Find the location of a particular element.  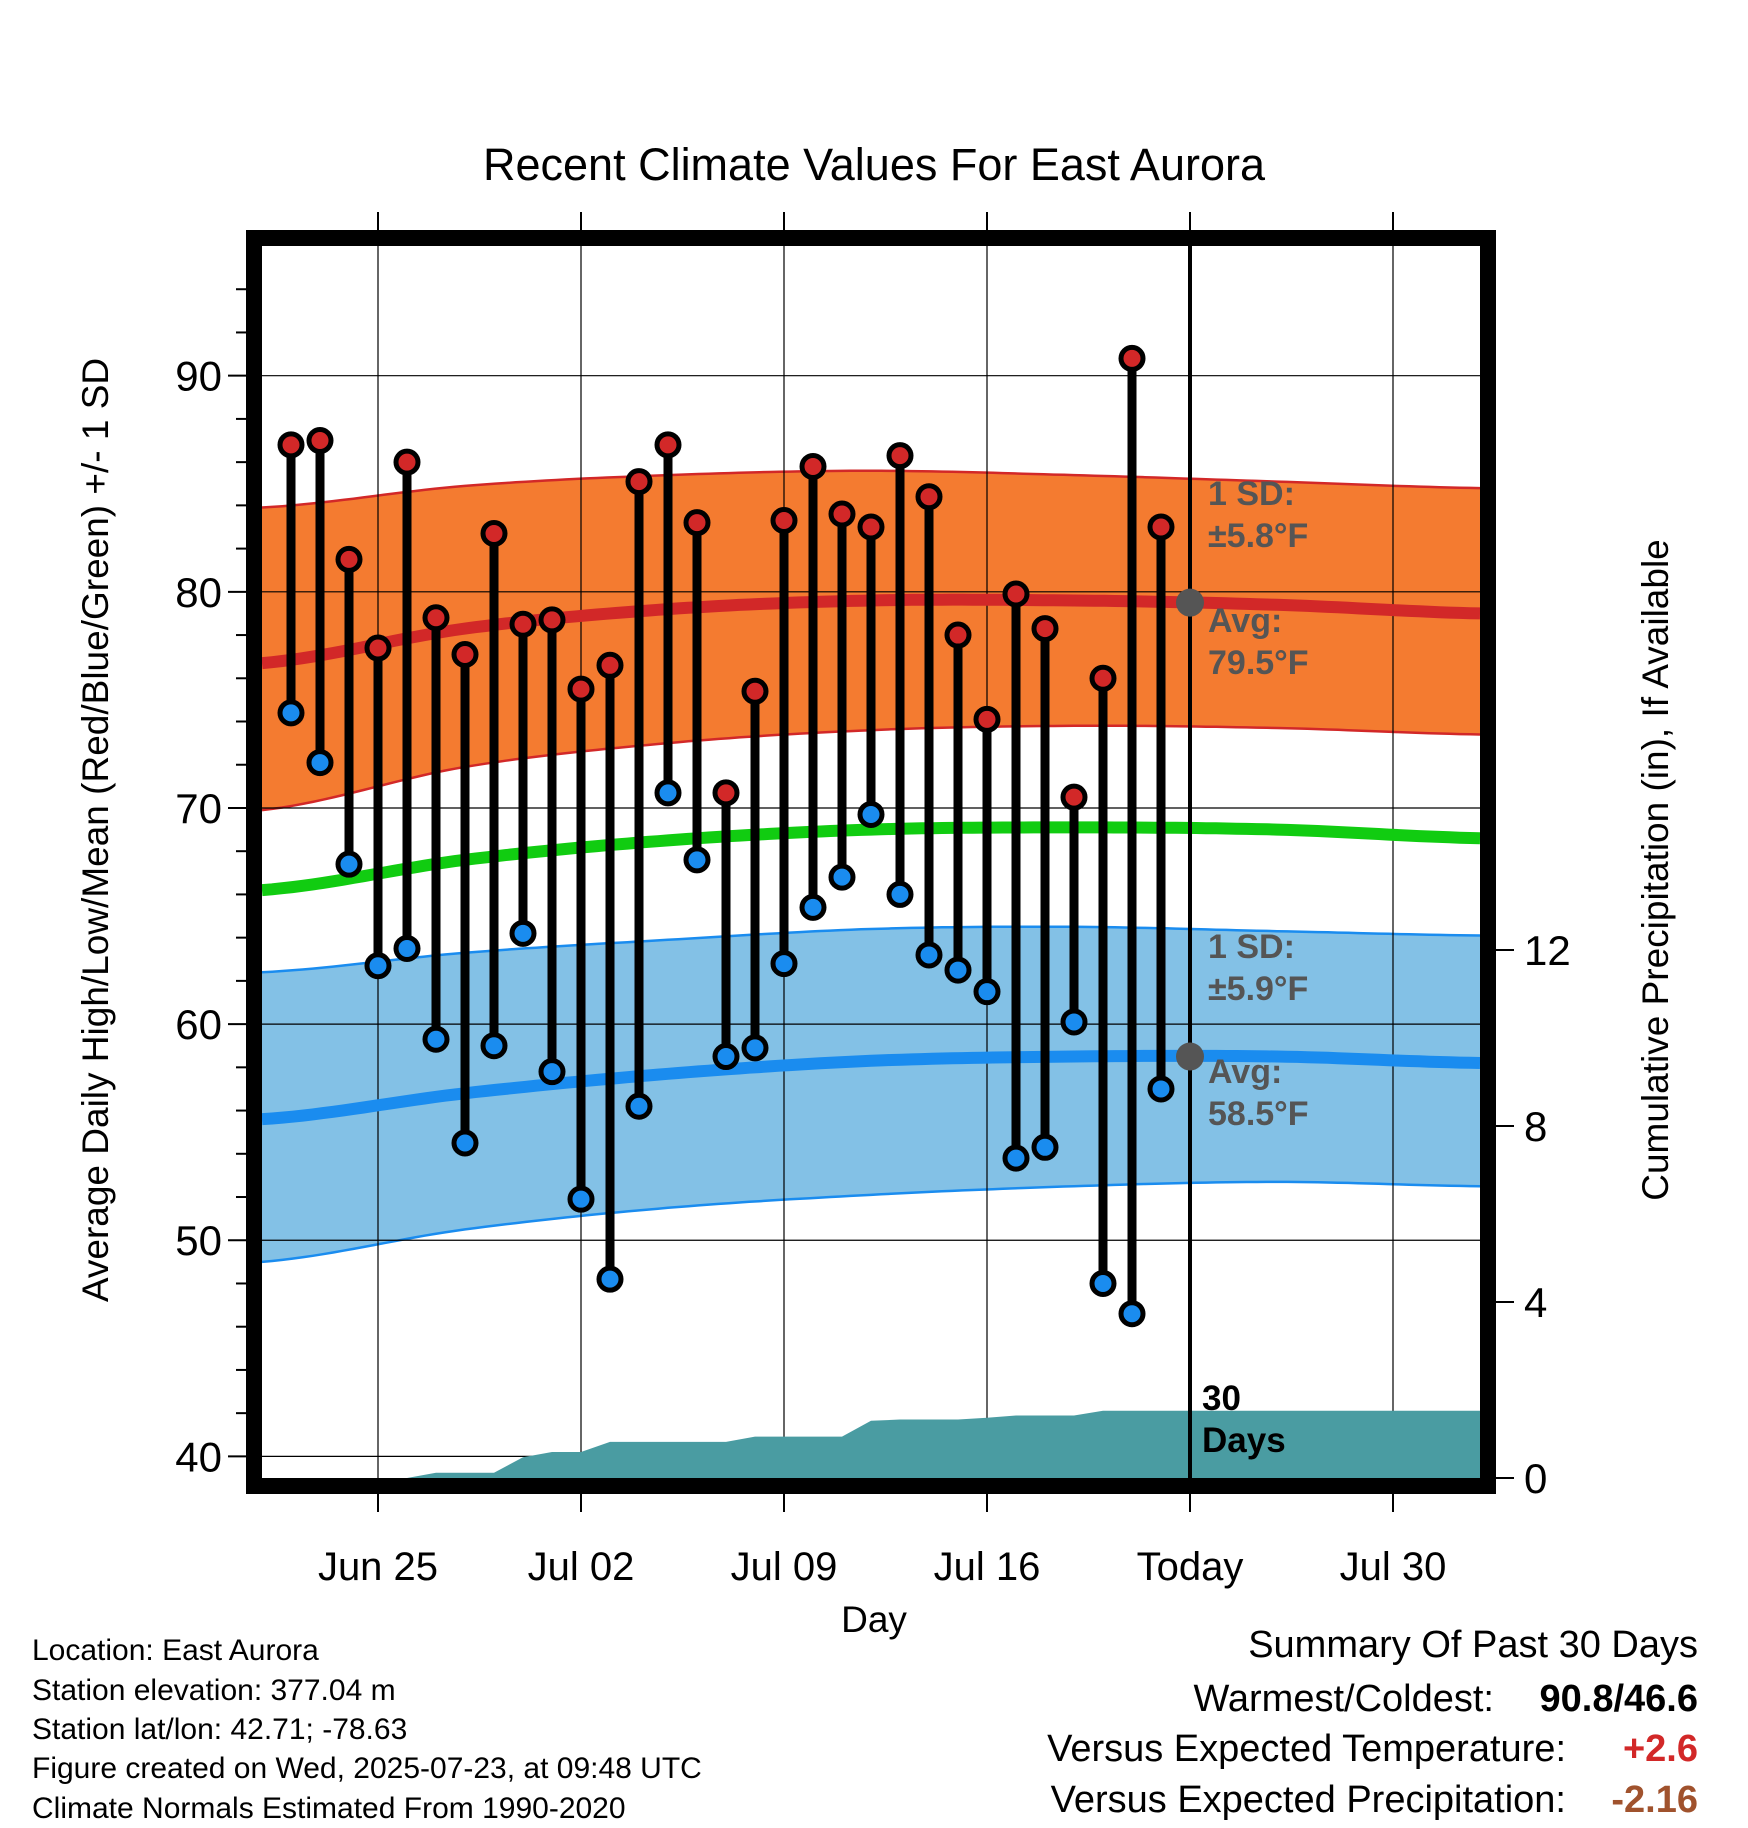

y-tick-label: 50 is located at coordinates (198, 1240).